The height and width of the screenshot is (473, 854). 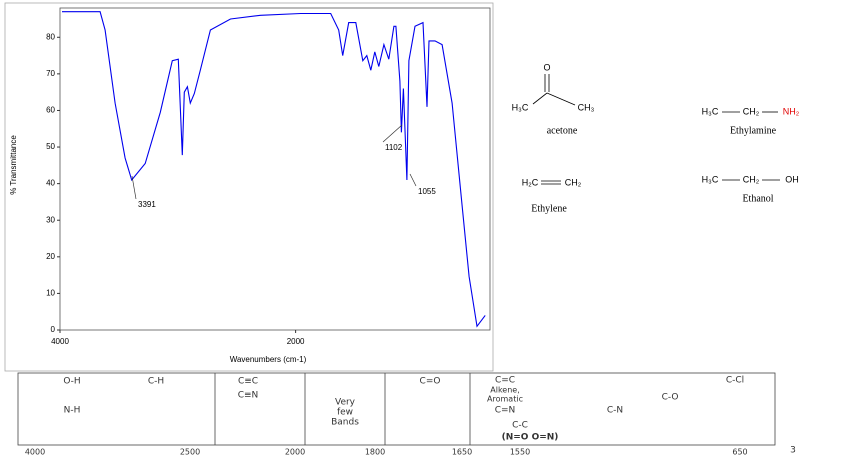 What do you see at coordinates (50, 293) in the screenshot?
I see `y-tick-label: 10` at bounding box center [50, 293].